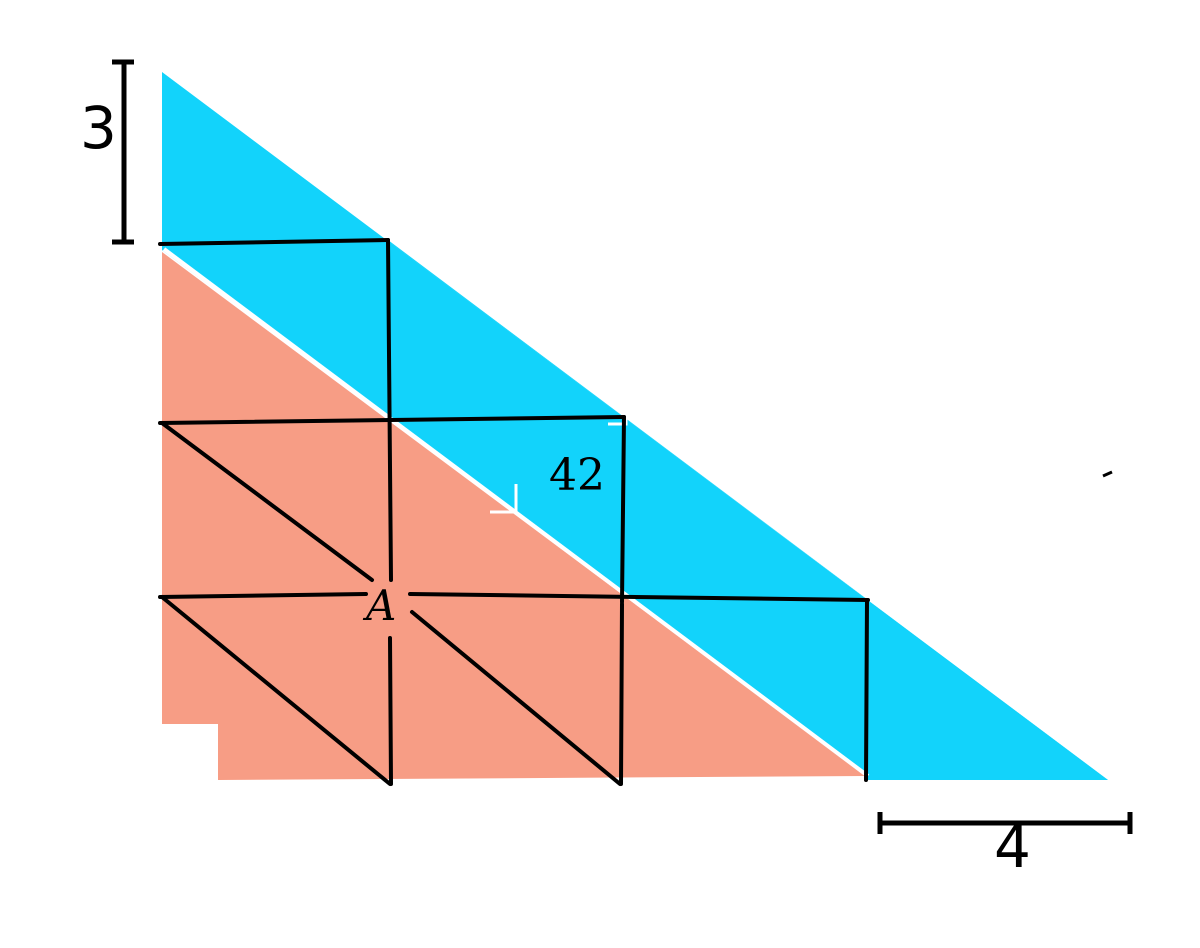  Describe the element at coordinates (1012, 847) in the screenshot. I see `bottom-dimension-label: 4` at that location.